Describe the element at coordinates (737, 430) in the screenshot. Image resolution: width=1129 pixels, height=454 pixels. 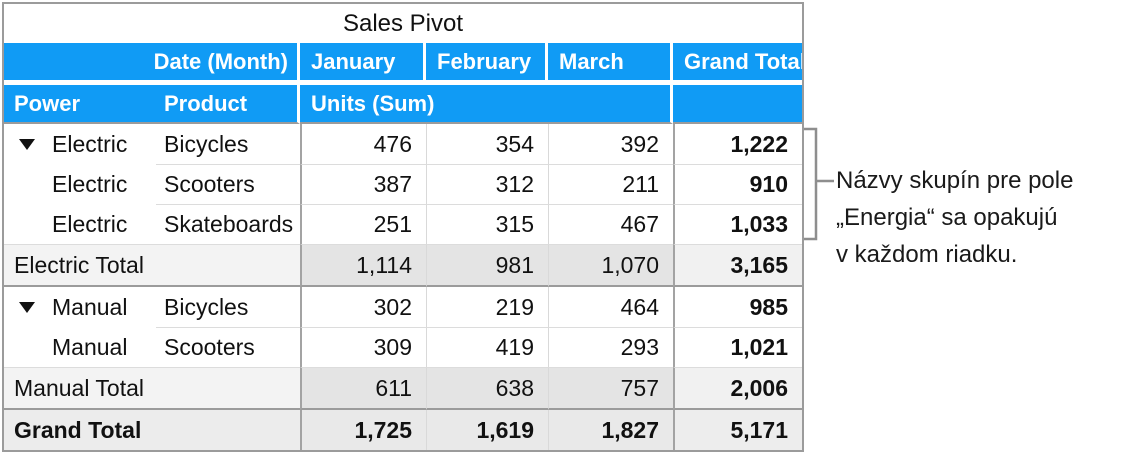
I see `grand-total-cell-grand-total: 5,171` at that location.